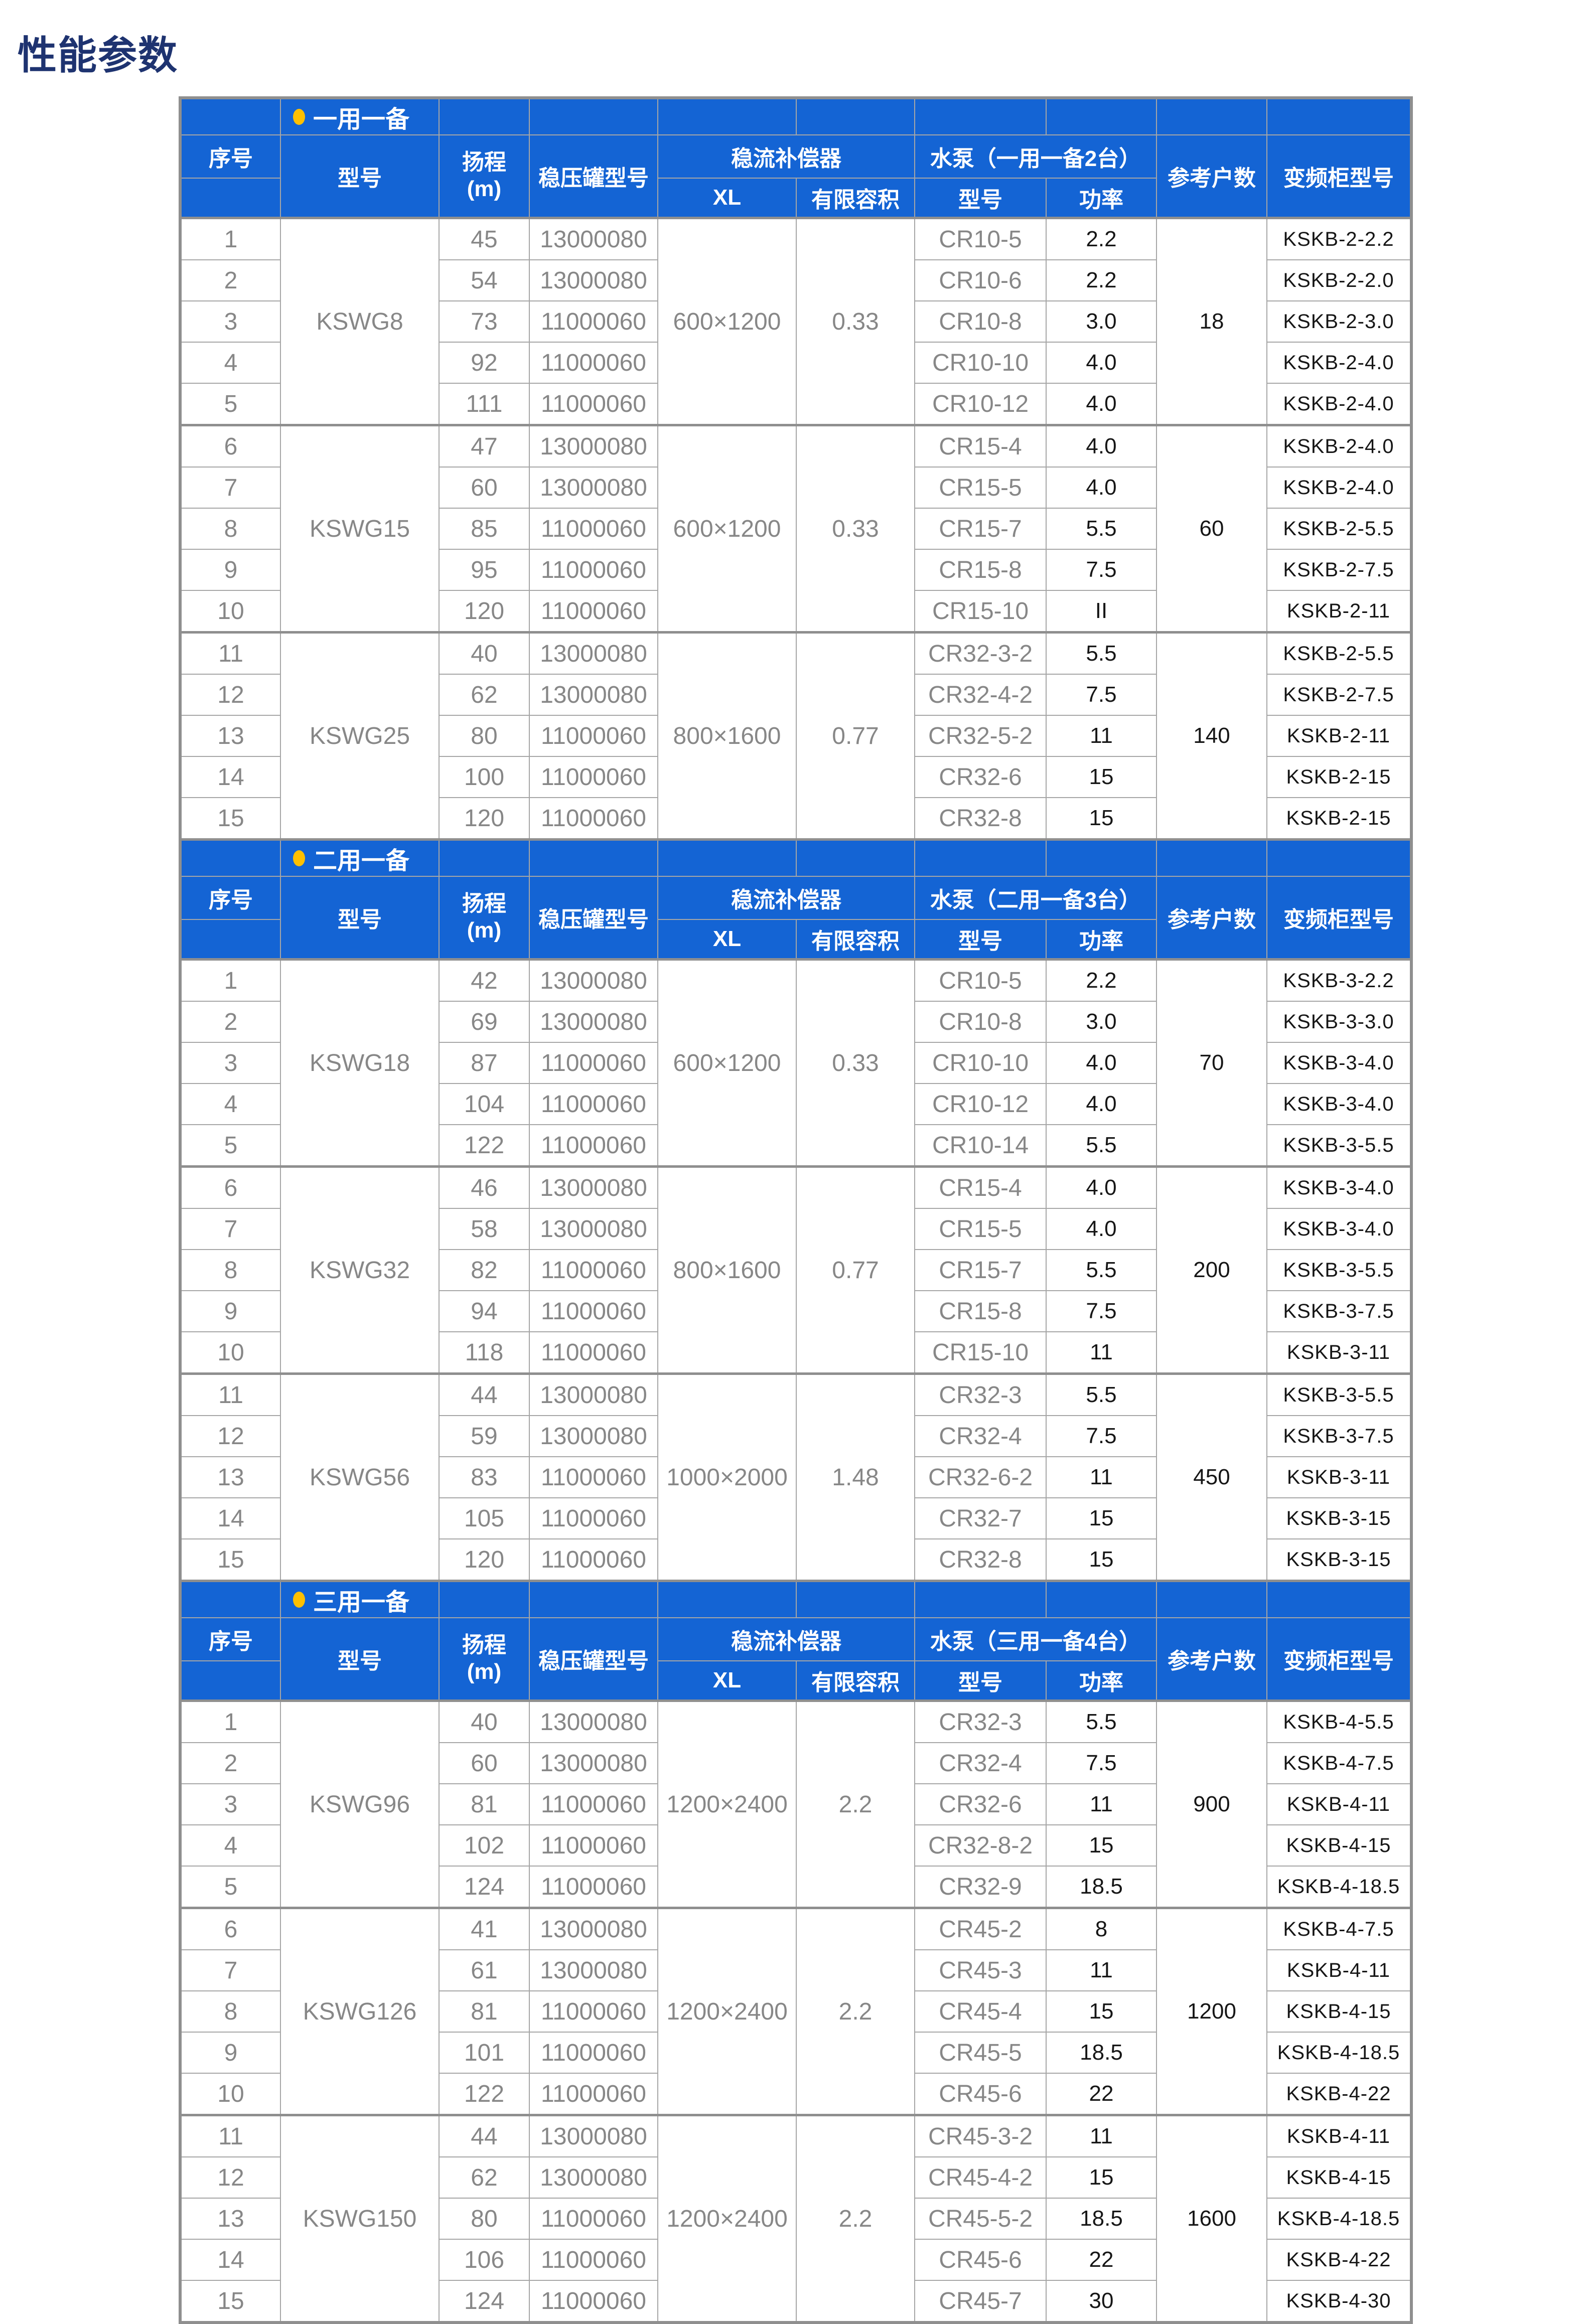 This screenshot has height=2324, width=1593. Describe the element at coordinates (359, 1600) in the screenshot. I see `section-title: 三用一备` at that location.